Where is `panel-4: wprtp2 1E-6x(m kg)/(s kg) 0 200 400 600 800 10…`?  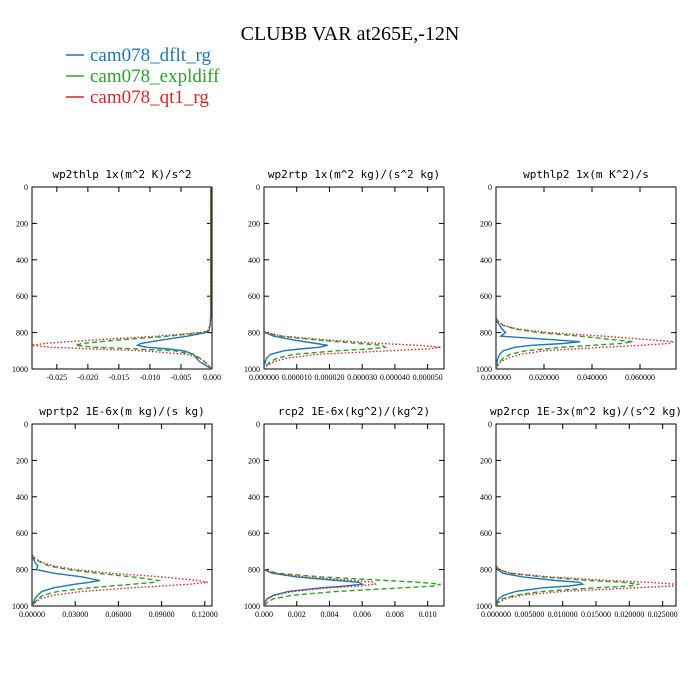 panel-4: wprtp2 1E-6x(m kg)/(s kg) 0 200 400 600 800 10… is located at coordinates (115, 512).